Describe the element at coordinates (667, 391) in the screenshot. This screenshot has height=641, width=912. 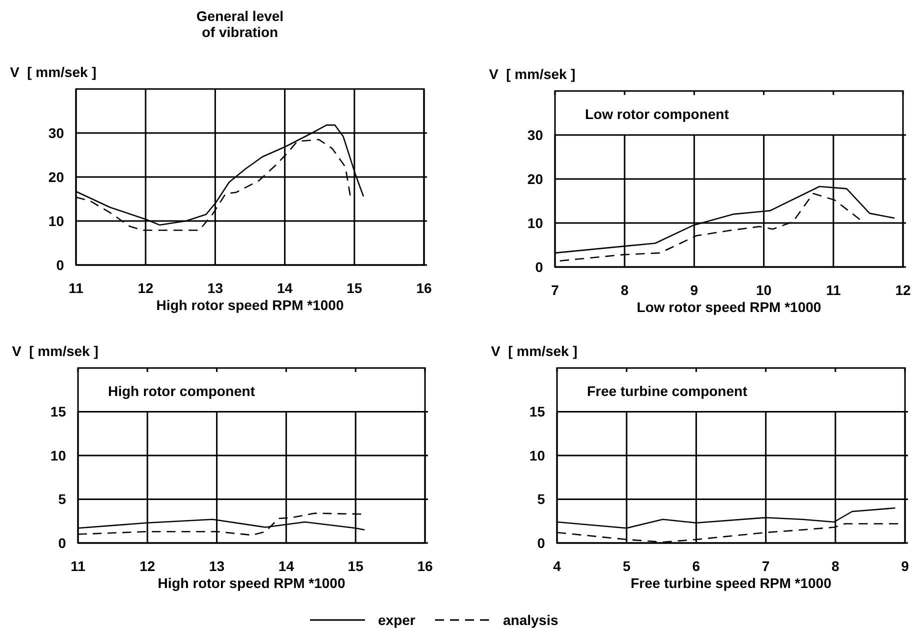
I see `text: Free turbine component` at that location.